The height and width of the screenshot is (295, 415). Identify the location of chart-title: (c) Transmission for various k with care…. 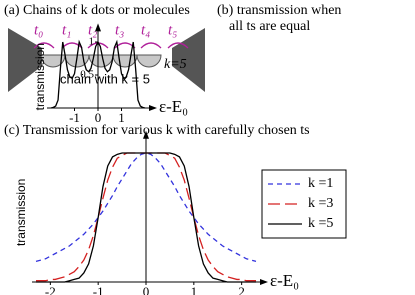
(157, 130).